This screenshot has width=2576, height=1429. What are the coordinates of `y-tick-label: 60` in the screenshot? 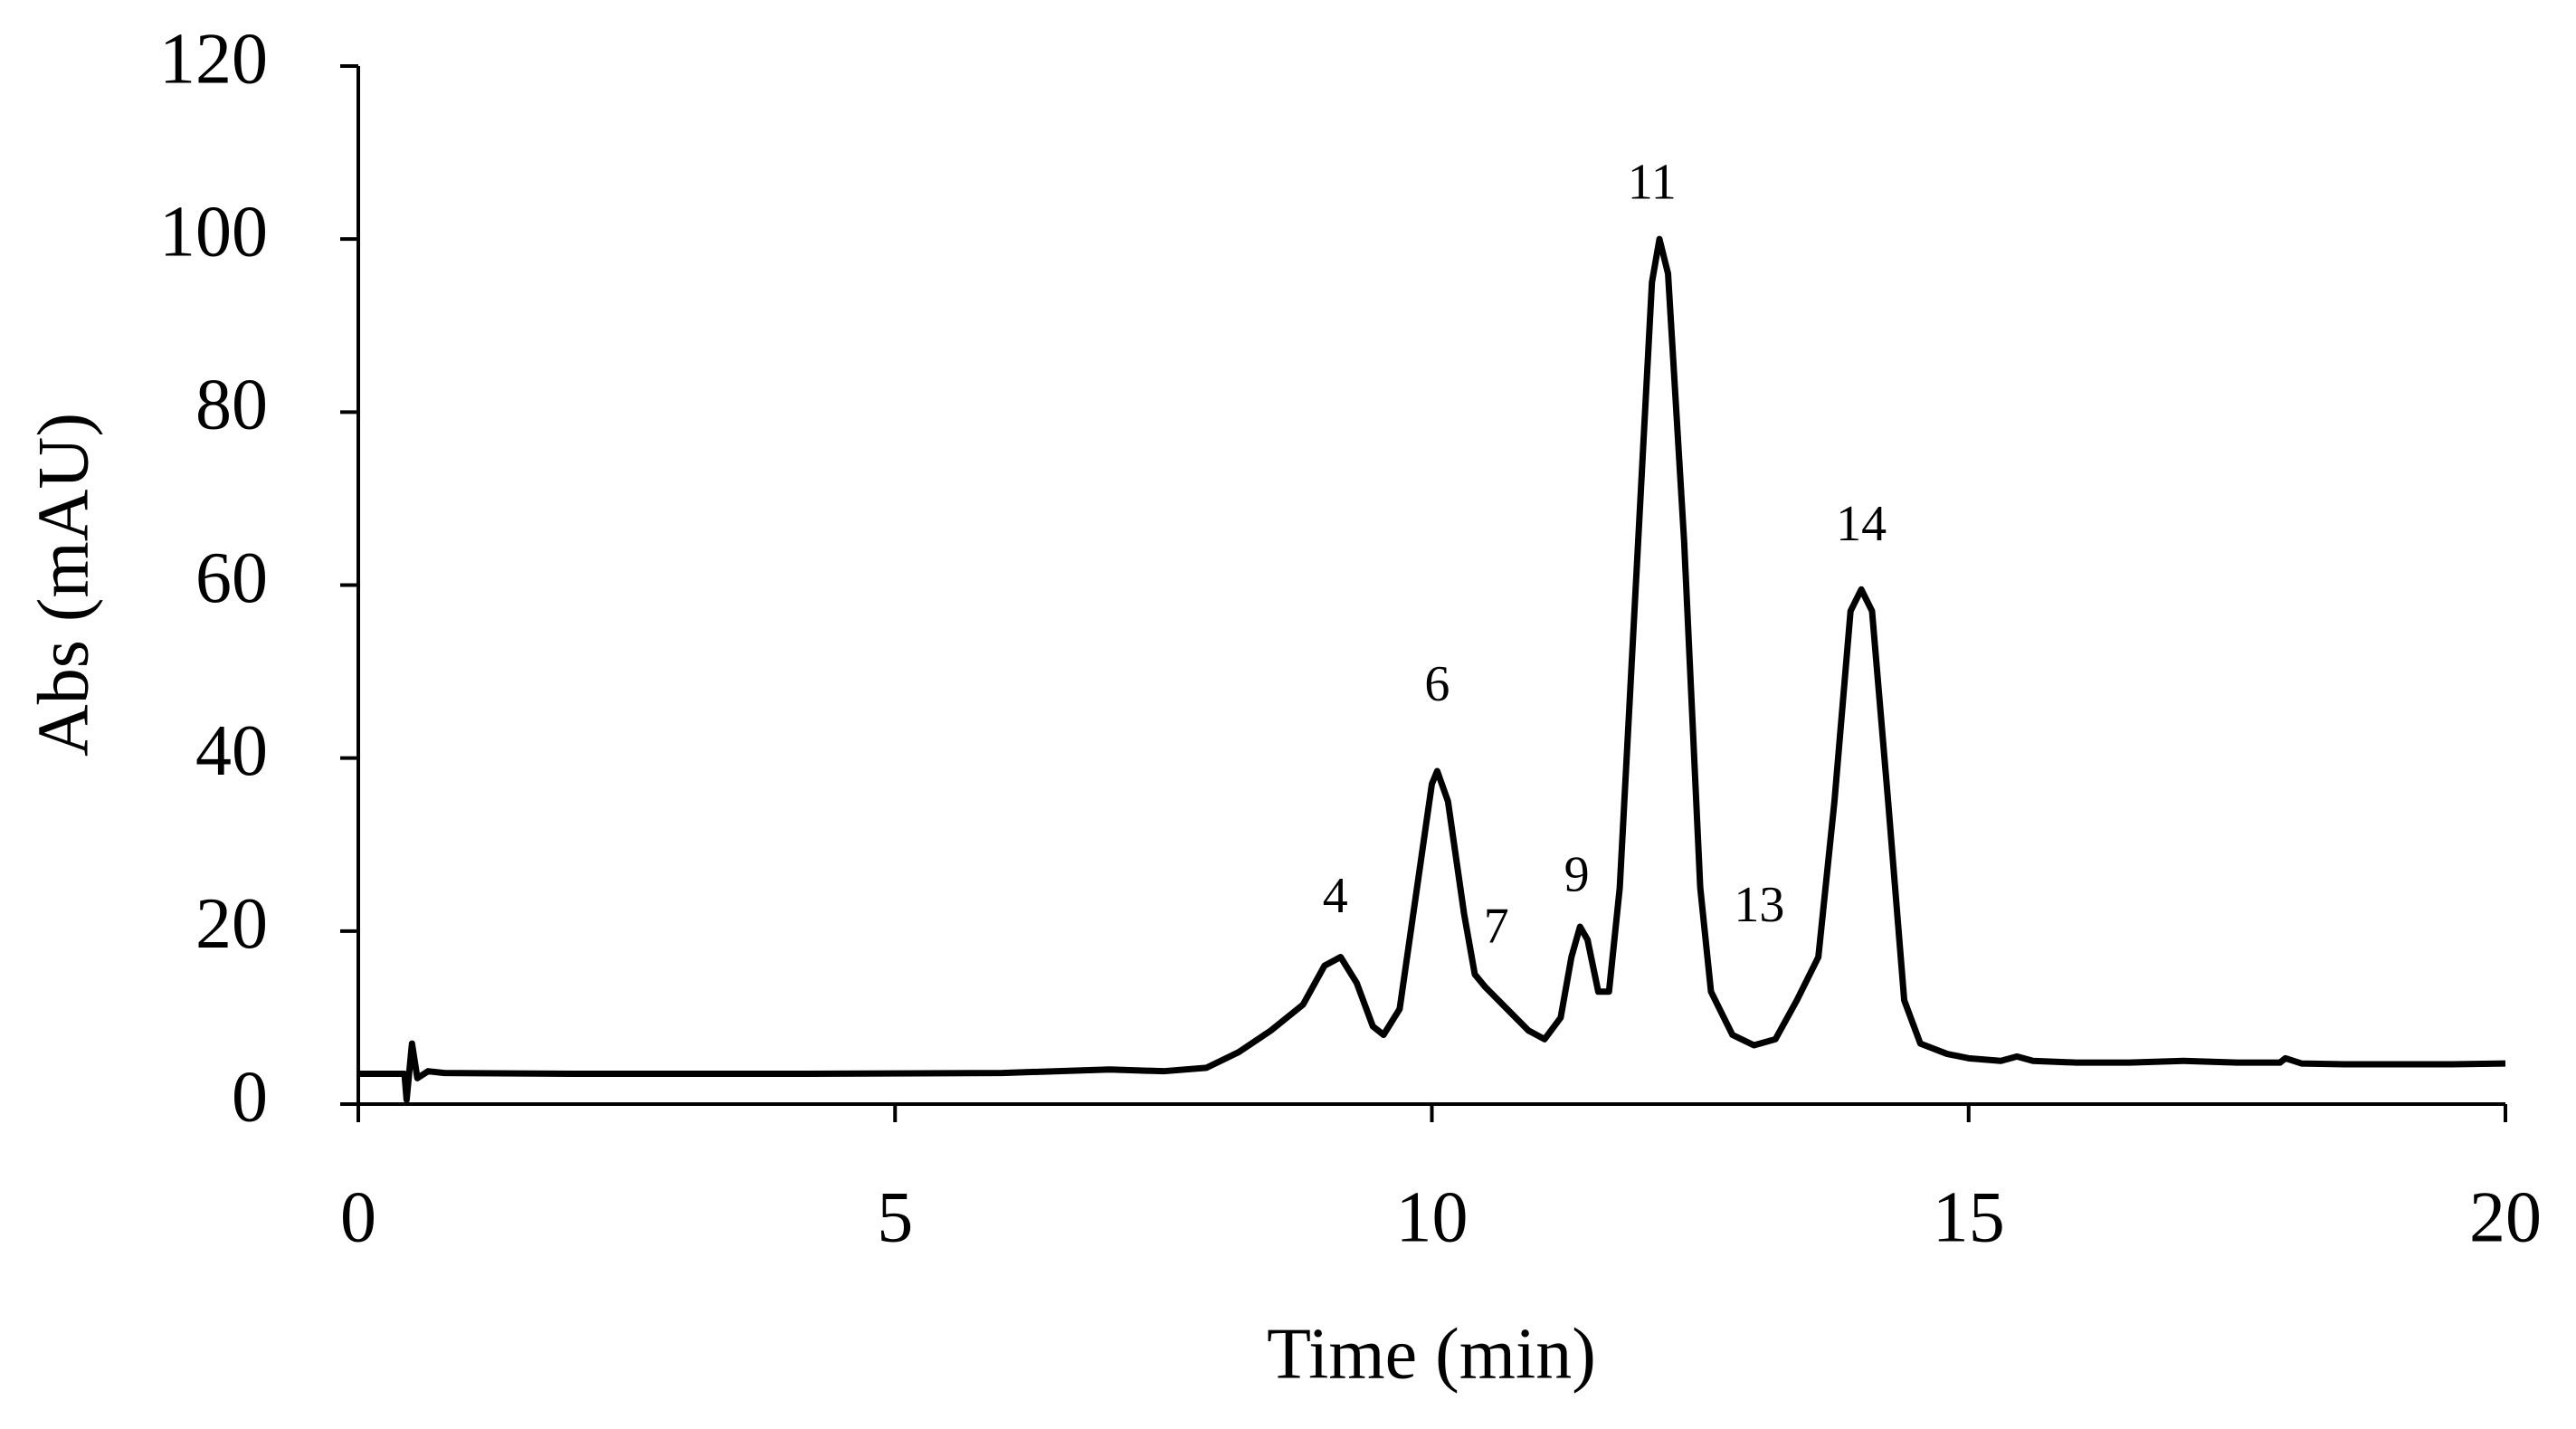 It's located at (232, 578).